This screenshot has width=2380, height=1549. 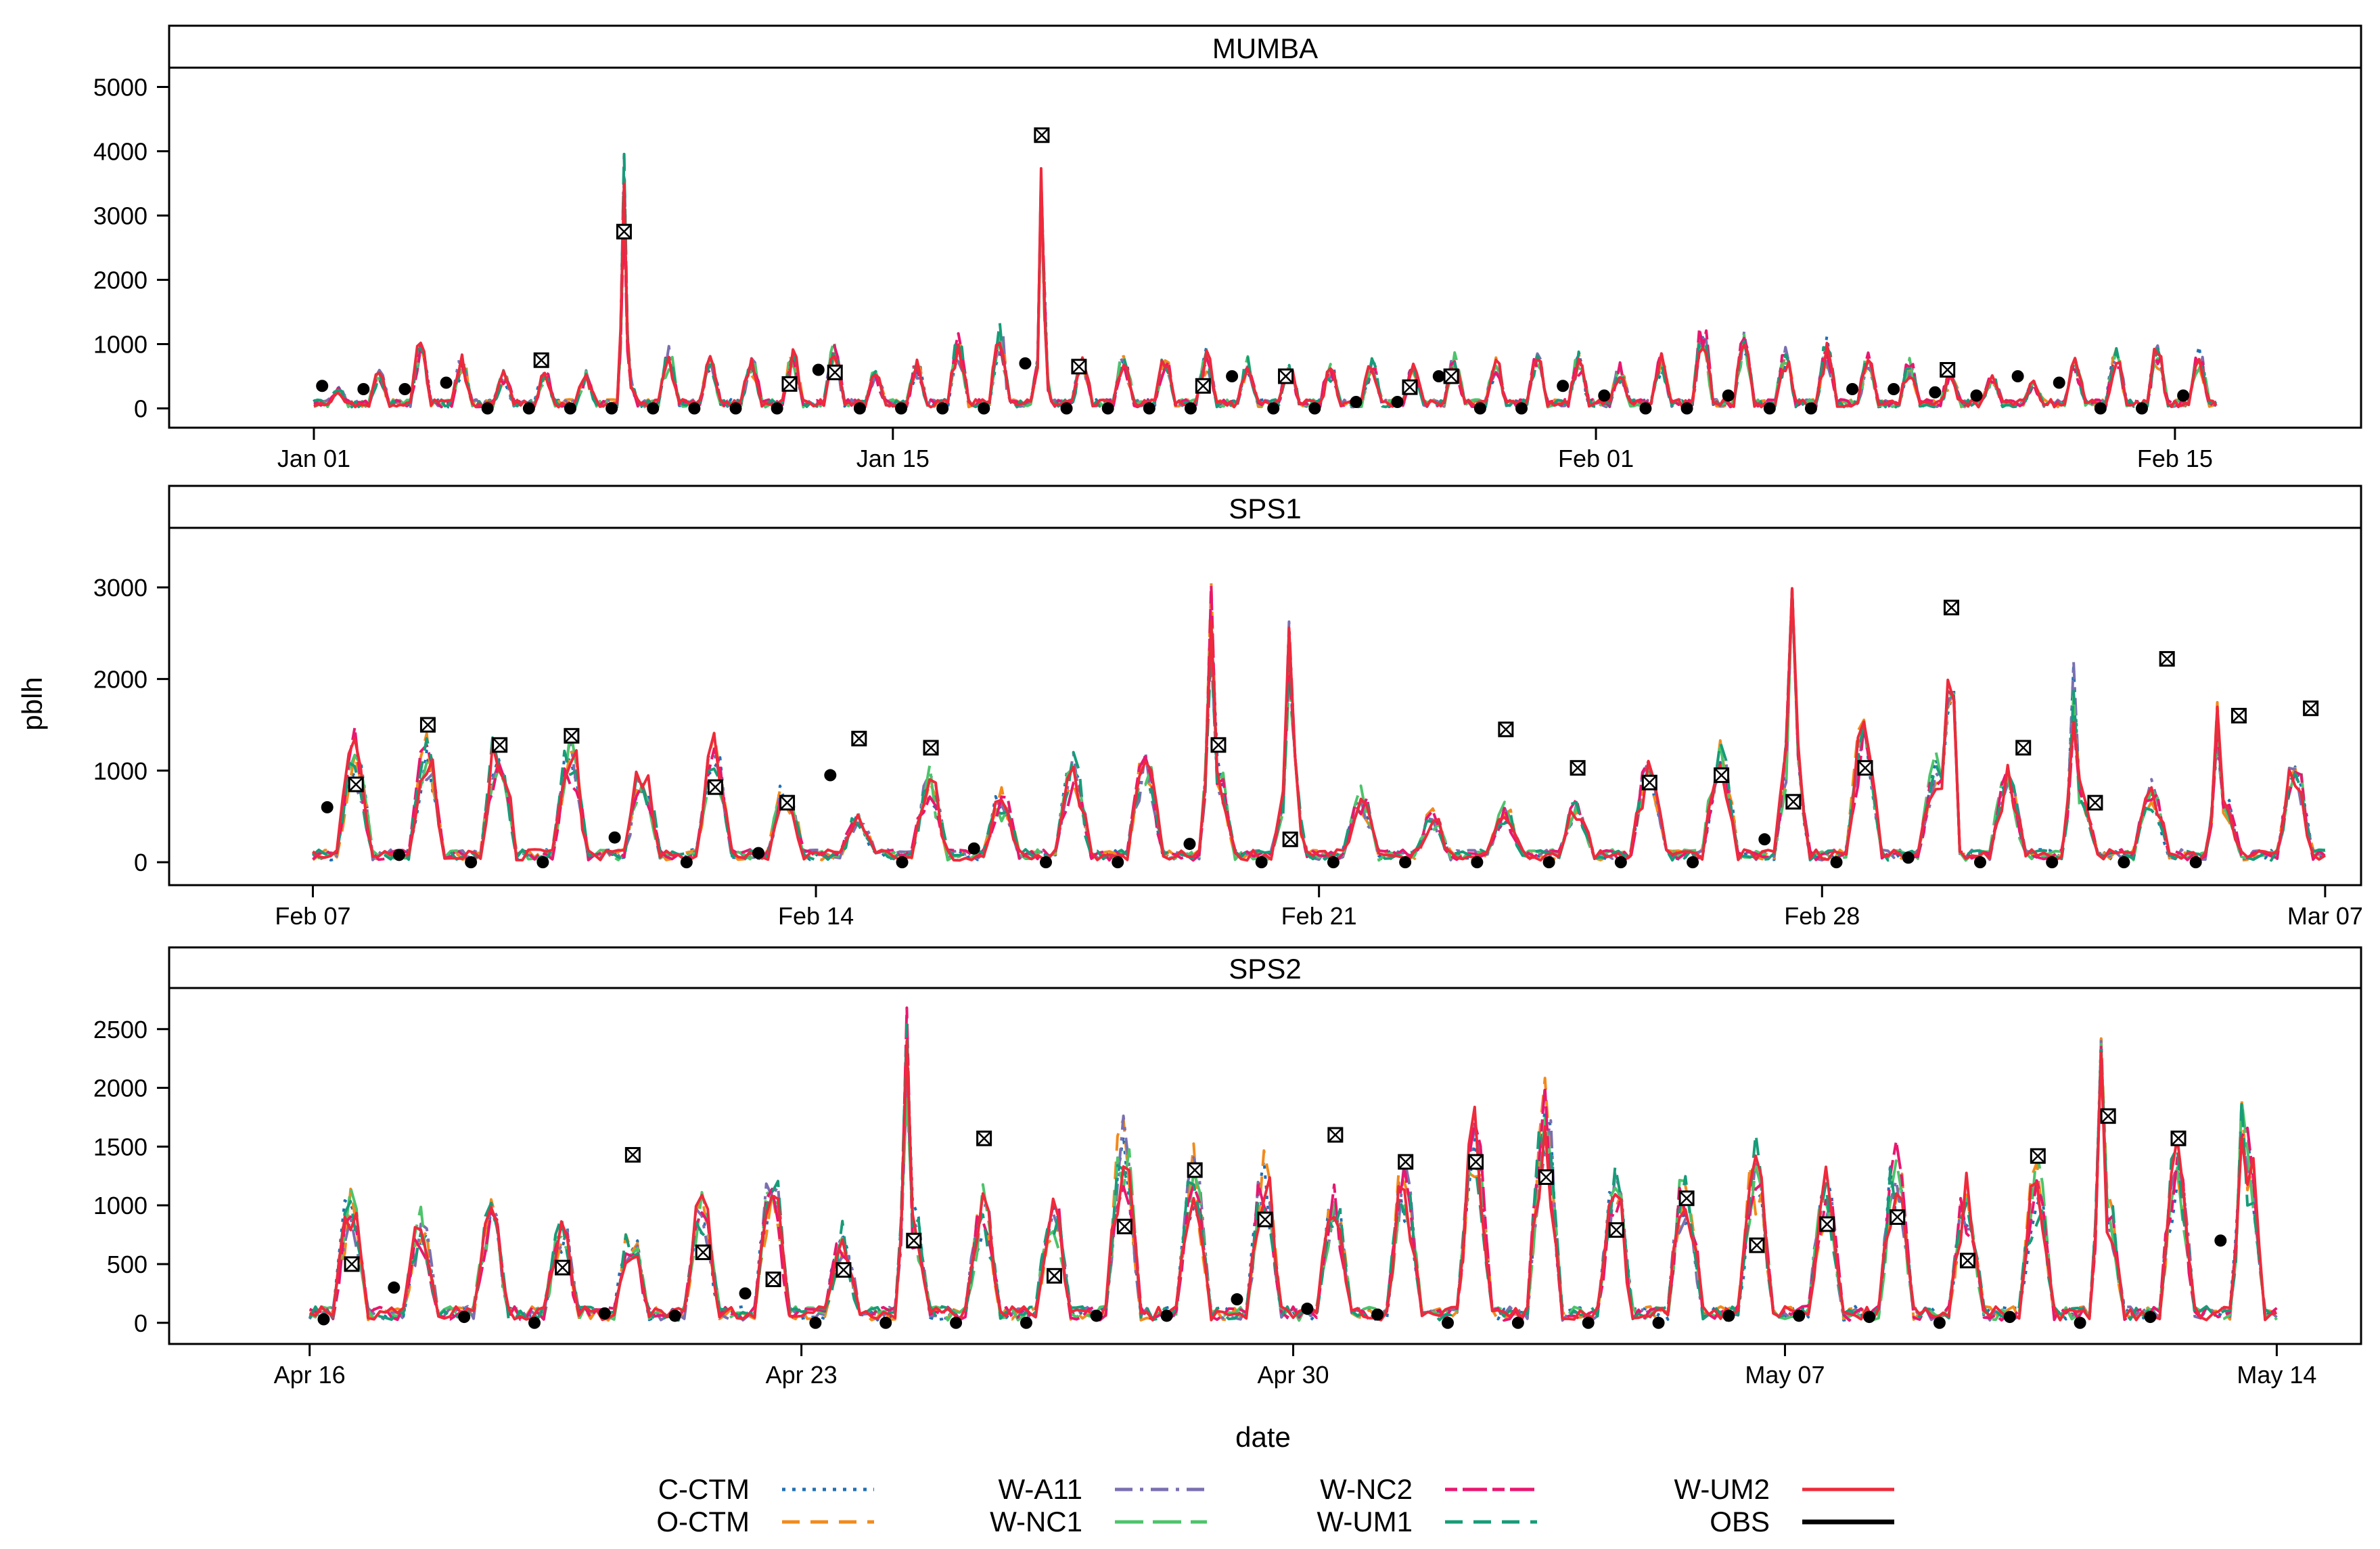 What do you see at coordinates (2276, 1375) in the screenshot?
I see `x-tick-label: May 14` at bounding box center [2276, 1375].